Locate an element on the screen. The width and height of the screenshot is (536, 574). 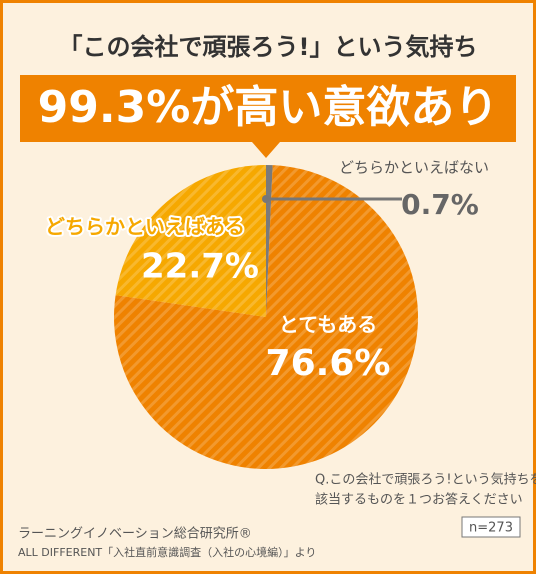
sample-size: n=273 is located at coordinates (491, 528).